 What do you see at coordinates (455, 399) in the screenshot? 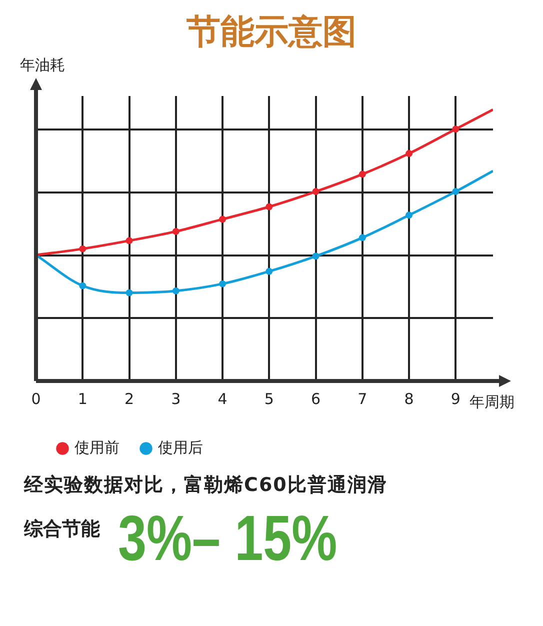
I see `x-tick-label: 9` at bounding box center [455, 399].